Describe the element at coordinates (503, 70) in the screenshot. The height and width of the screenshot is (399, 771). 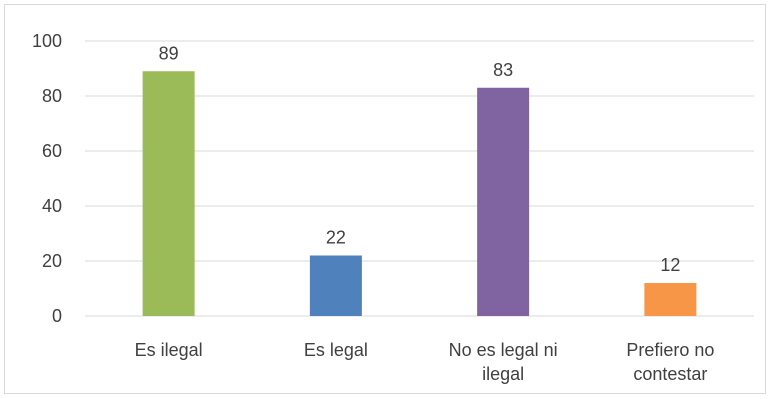
I see `data-label-3: 83` at that location.